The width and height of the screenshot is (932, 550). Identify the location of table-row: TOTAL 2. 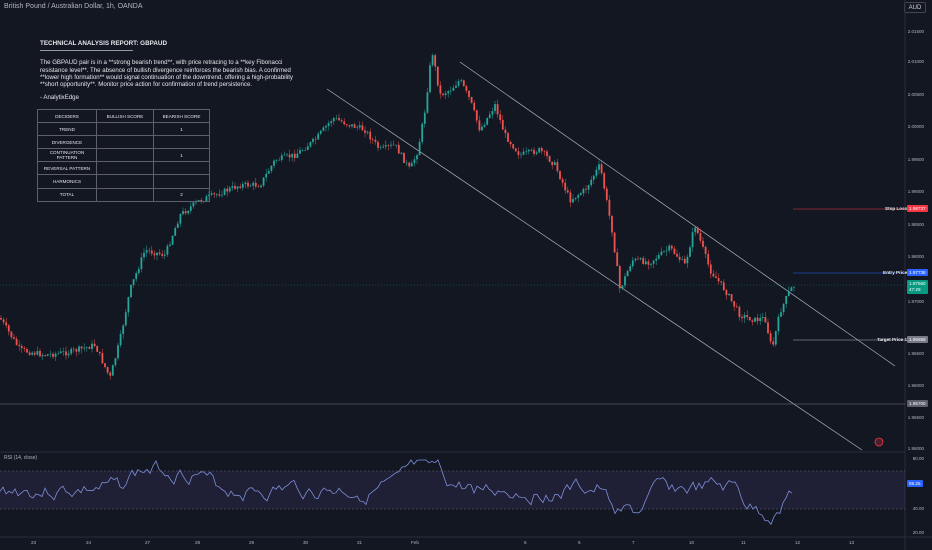
(123, 194).